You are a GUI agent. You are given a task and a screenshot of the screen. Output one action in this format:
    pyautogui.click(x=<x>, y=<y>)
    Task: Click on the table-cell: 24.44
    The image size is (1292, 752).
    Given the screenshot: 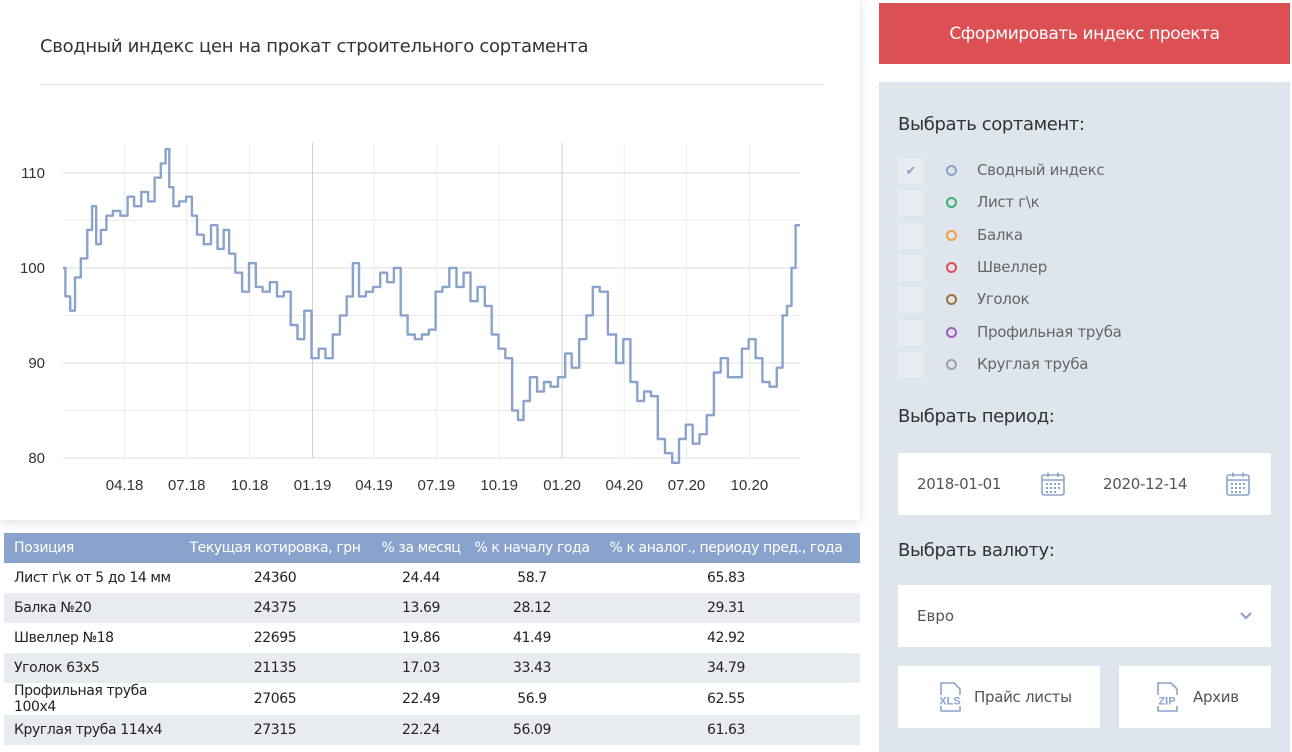 What is the action you would take?
    pyautogui.click(x=421, y=578)
    